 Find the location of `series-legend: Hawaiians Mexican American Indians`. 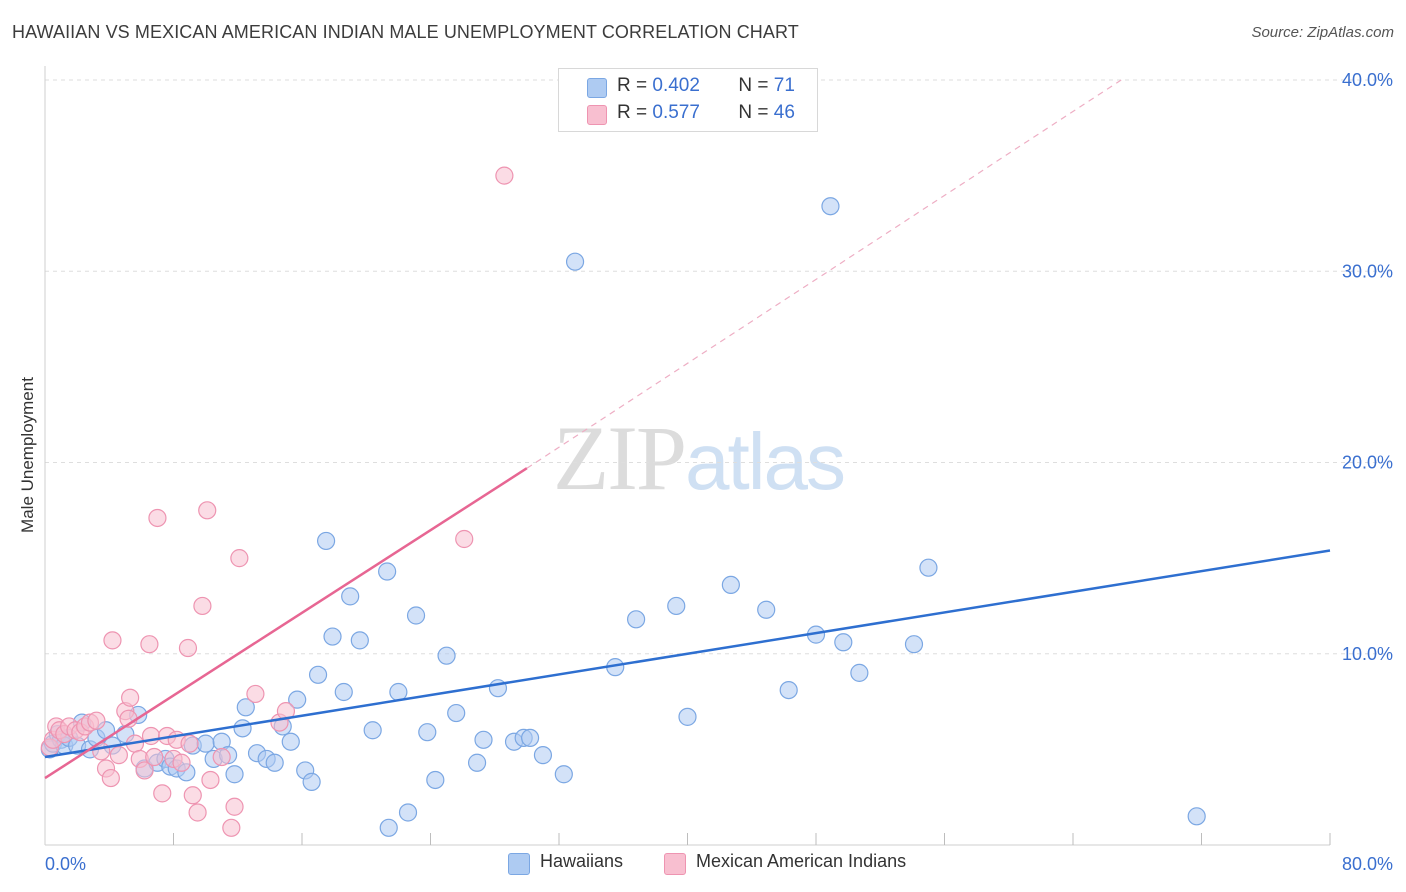

series-legend: Hawaiians Mexican American Indians is located at coordinates (703, 864).